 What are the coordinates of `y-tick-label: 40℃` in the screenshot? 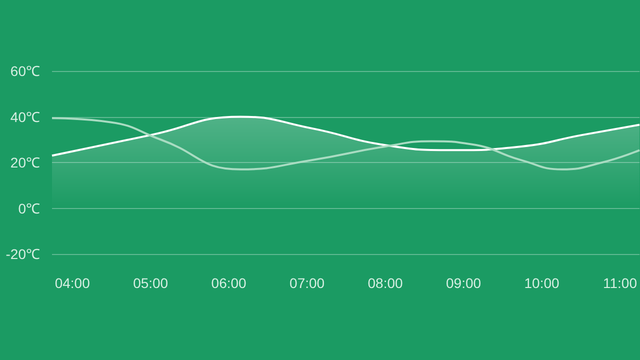 It's located at (25, 116).